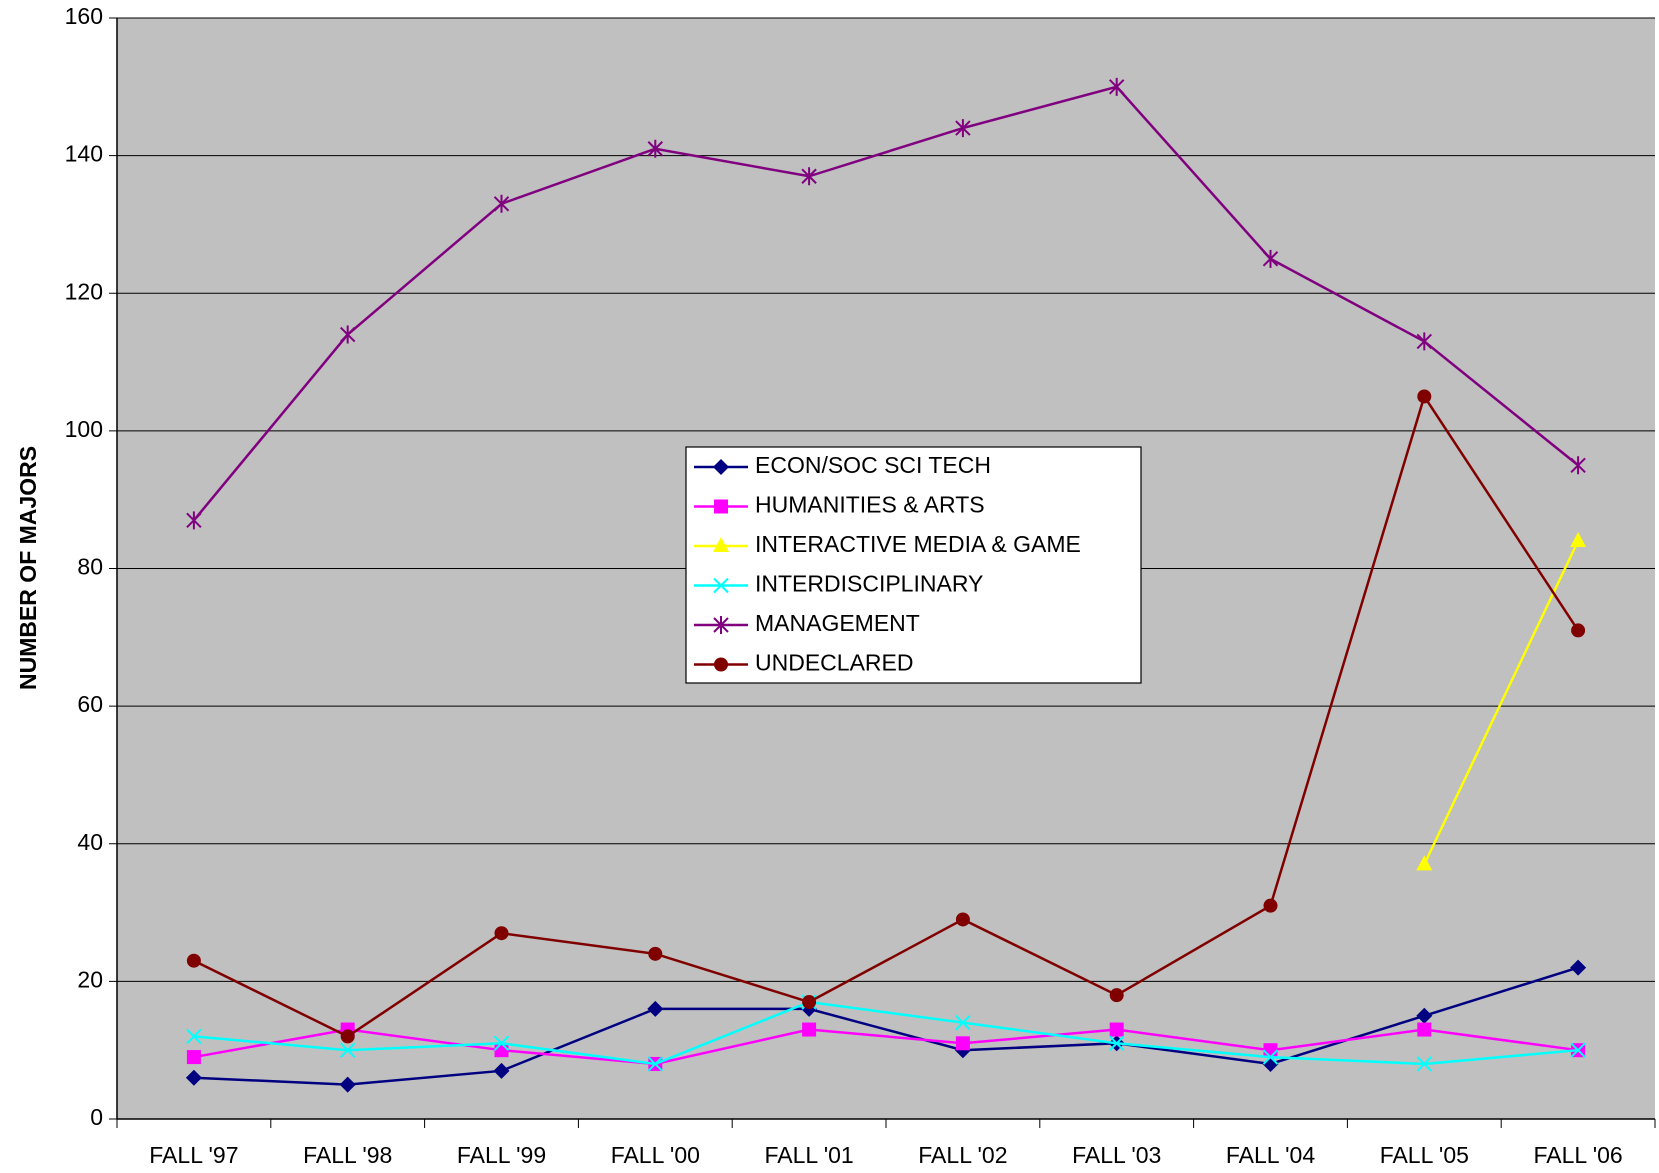  Describe the element at coordinates (501, 1155) in the screenshot. I see `x-tick-label: FALL '99` at that location.